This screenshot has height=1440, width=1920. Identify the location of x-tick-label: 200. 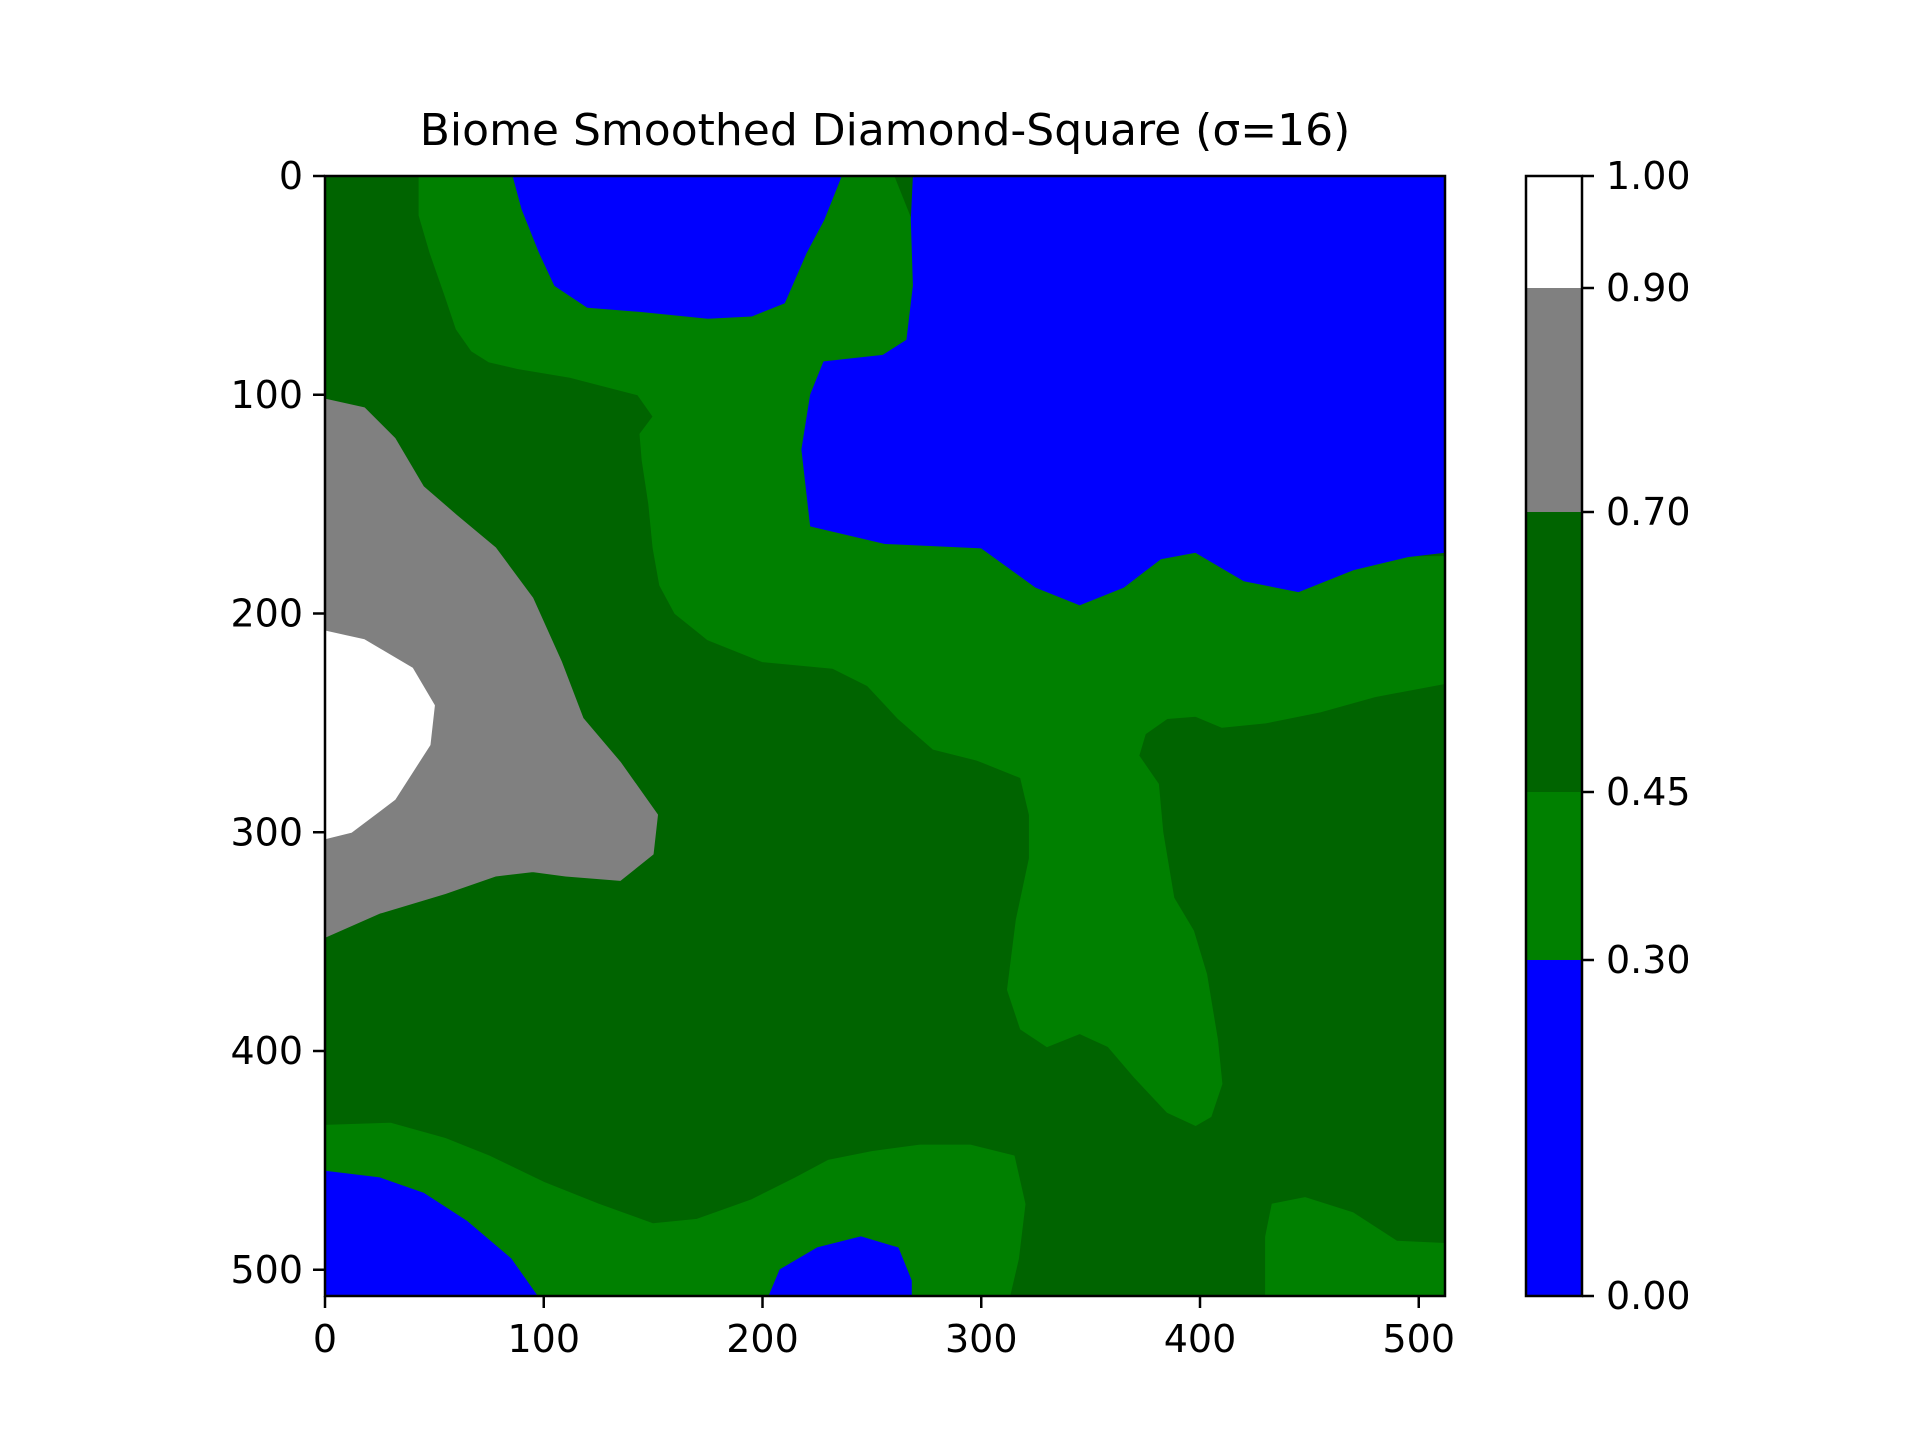
(762, 1339).